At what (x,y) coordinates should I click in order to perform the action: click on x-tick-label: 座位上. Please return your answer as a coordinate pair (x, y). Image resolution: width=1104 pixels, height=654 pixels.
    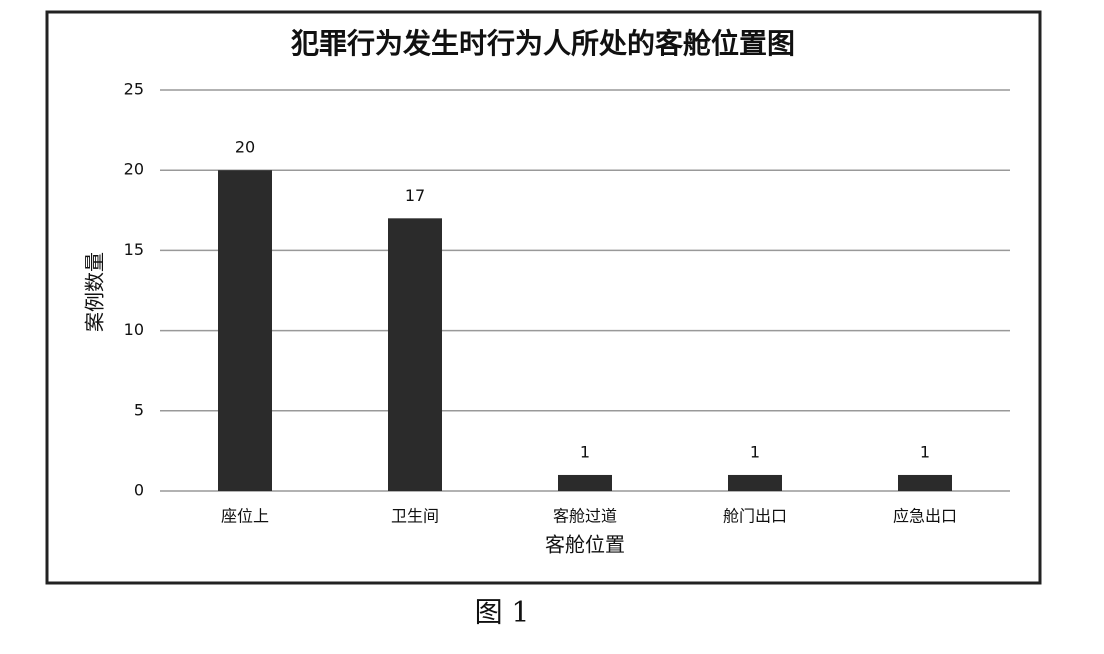
    Looking at the image, I should click on (245, 516).